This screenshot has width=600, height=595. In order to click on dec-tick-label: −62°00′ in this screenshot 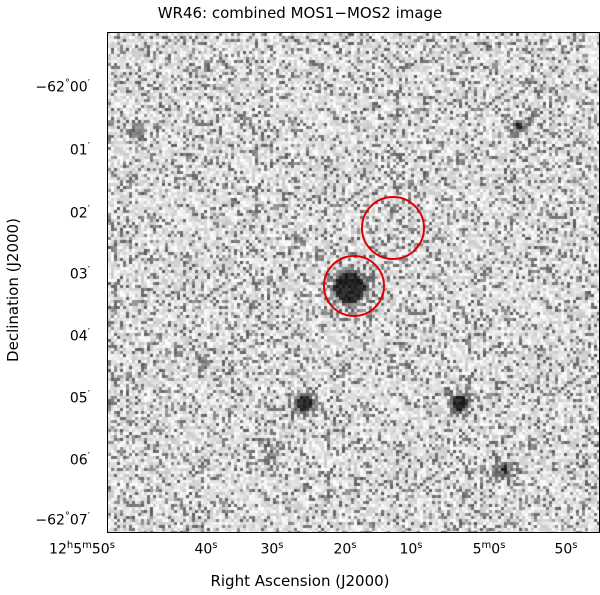, I will do `click(62, 87)`.